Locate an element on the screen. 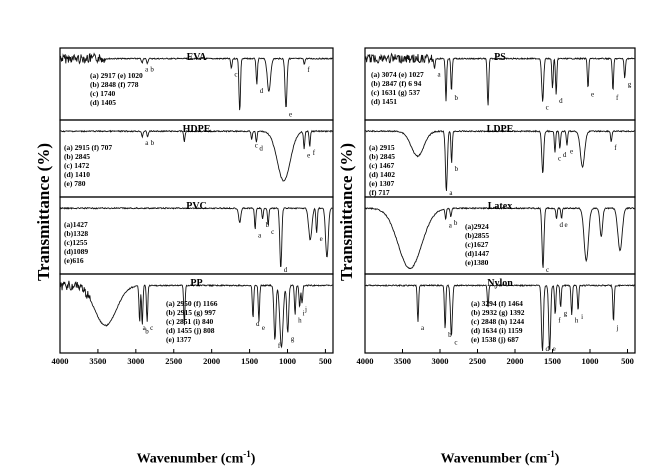 The width and height of the screenshot is (669, 471). peak-legend-line: (a)2924 is located at coordinates (477, 226).